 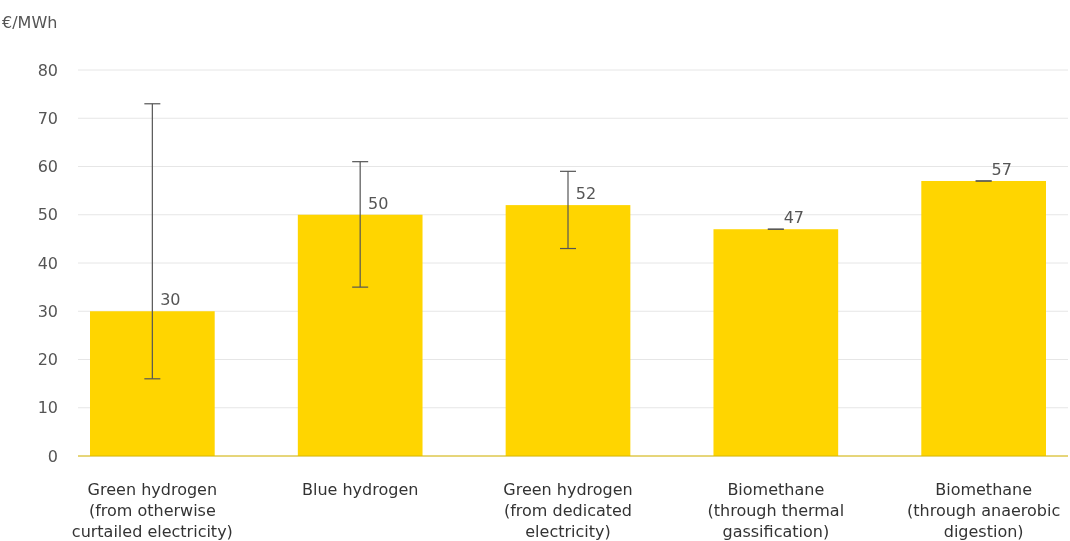 What do you see at coordinates (47, 360) in the screenshot?
I see `y-tick-label: 20` at bounding box center [47, 360].